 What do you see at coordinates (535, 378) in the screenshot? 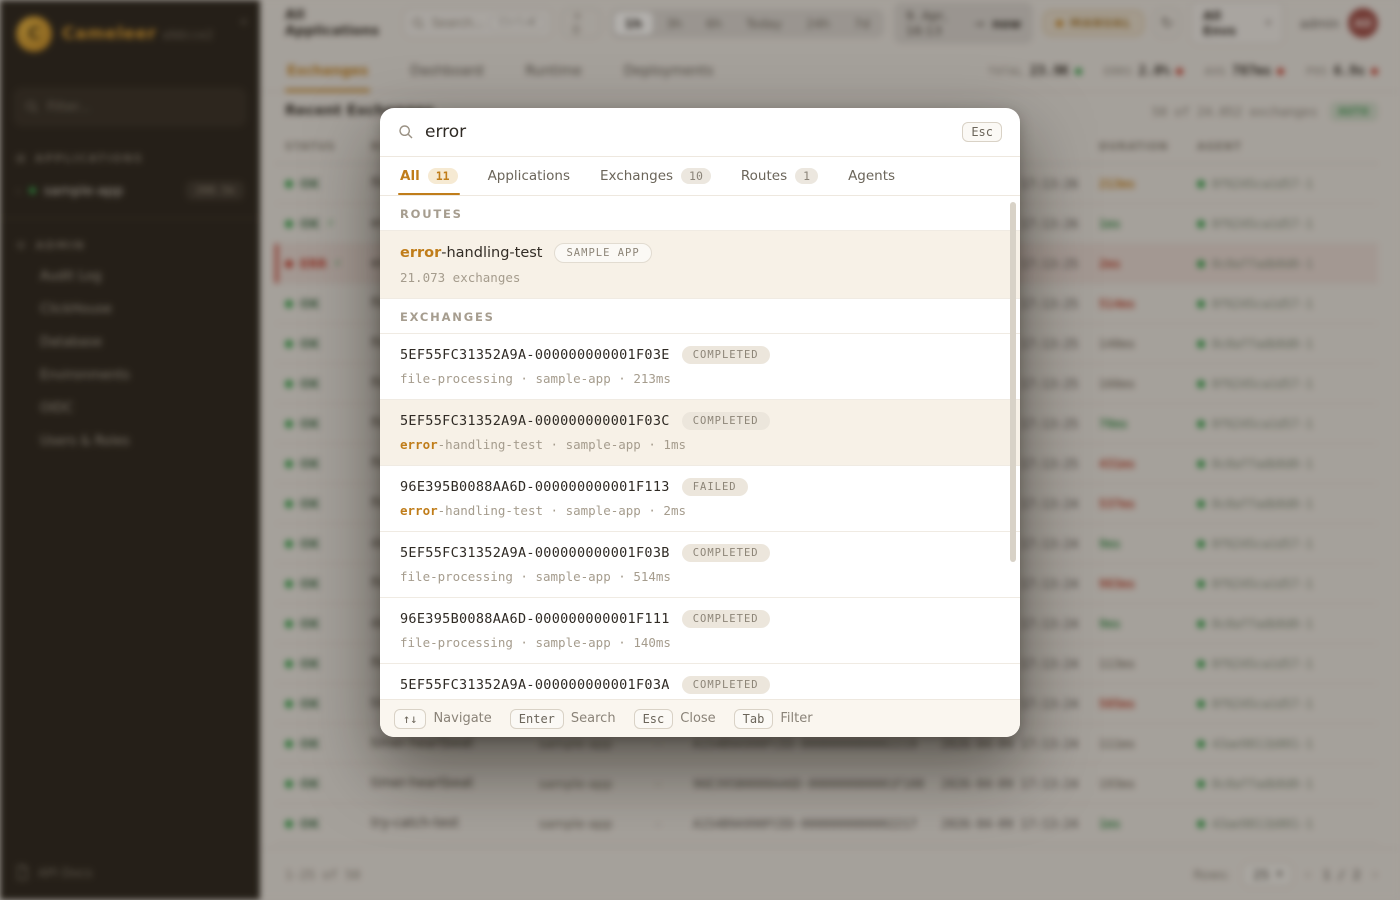
I see `exchange-subtitle: file-processing · sample-app · 213ms` at bounding box center [535, 378].